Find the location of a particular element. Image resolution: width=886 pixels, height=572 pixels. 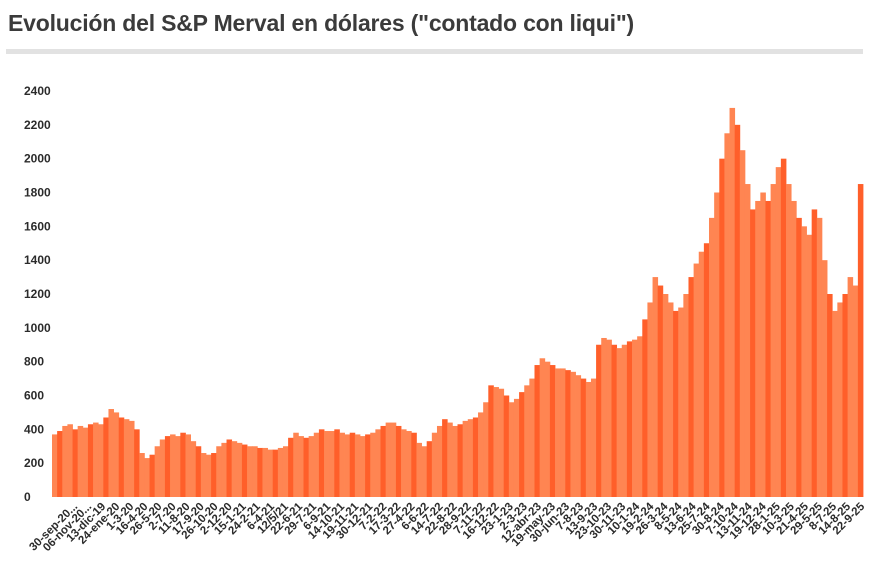

y-tick-label: 1000 is located at coordinates (37, 328).